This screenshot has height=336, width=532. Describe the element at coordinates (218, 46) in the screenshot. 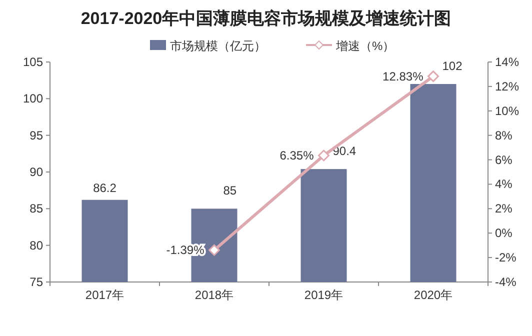

I see `legend-label: 市场规模（亿元）` at that location.